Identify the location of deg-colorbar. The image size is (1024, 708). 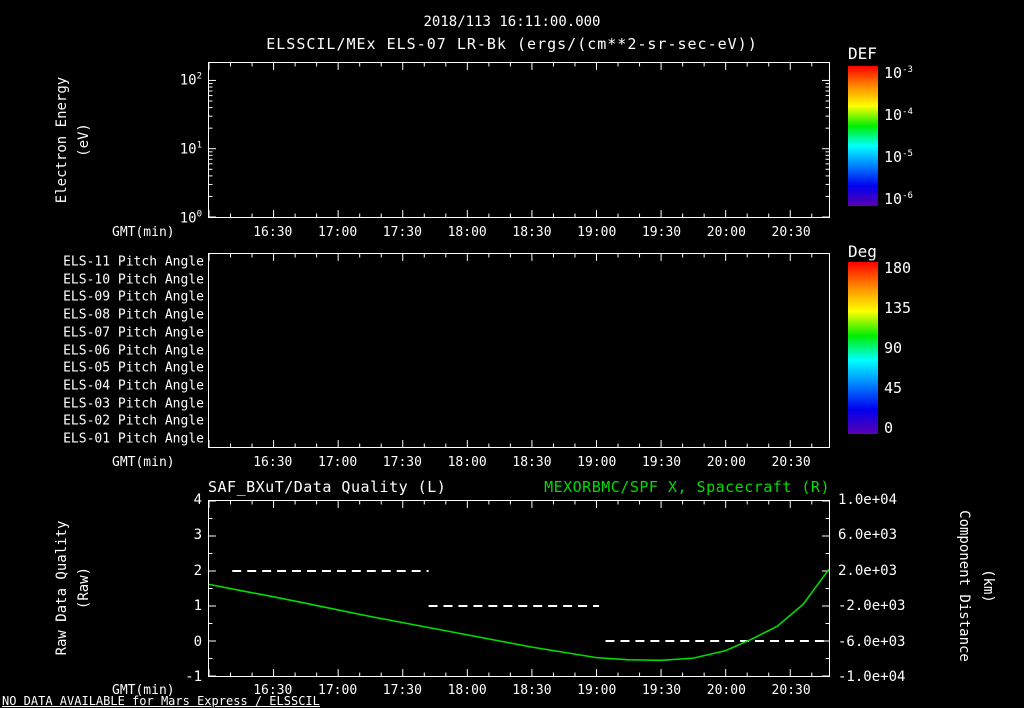
(863, 348).